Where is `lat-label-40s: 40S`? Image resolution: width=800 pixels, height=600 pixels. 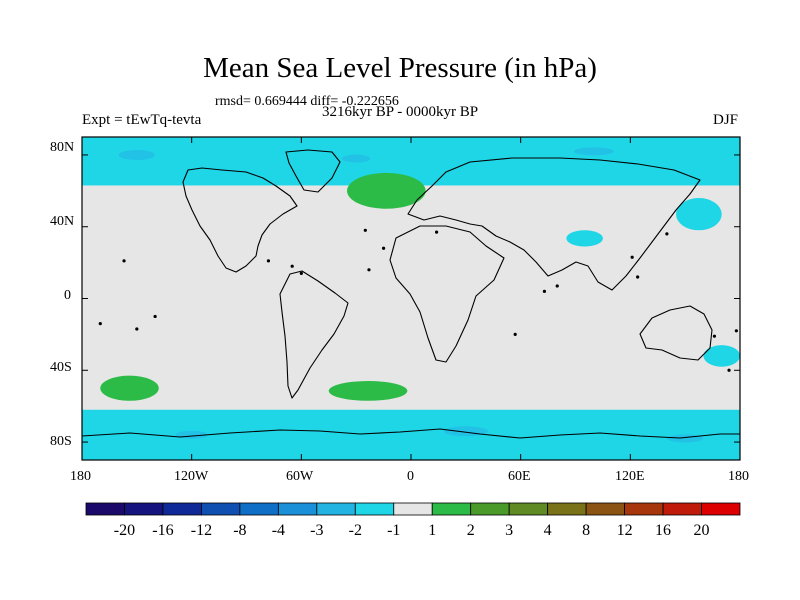
lat-label-40s: 40S is located at coordinates (61, 367).